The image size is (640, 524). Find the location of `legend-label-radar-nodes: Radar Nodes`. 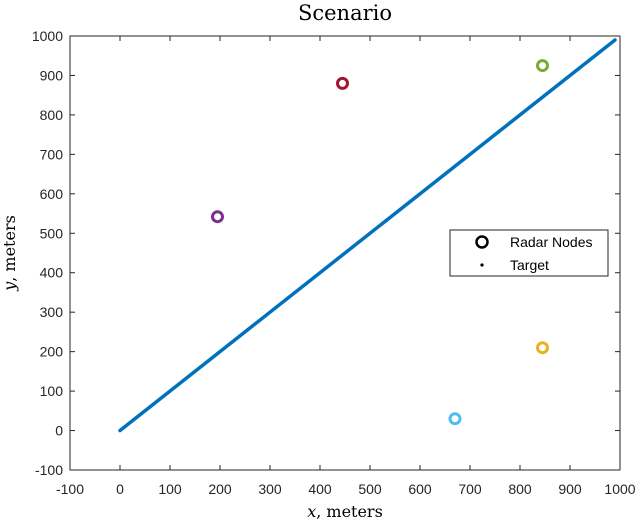

legend-label-radar-nodes: Radar Nodes is located at coordinates (551, 242).